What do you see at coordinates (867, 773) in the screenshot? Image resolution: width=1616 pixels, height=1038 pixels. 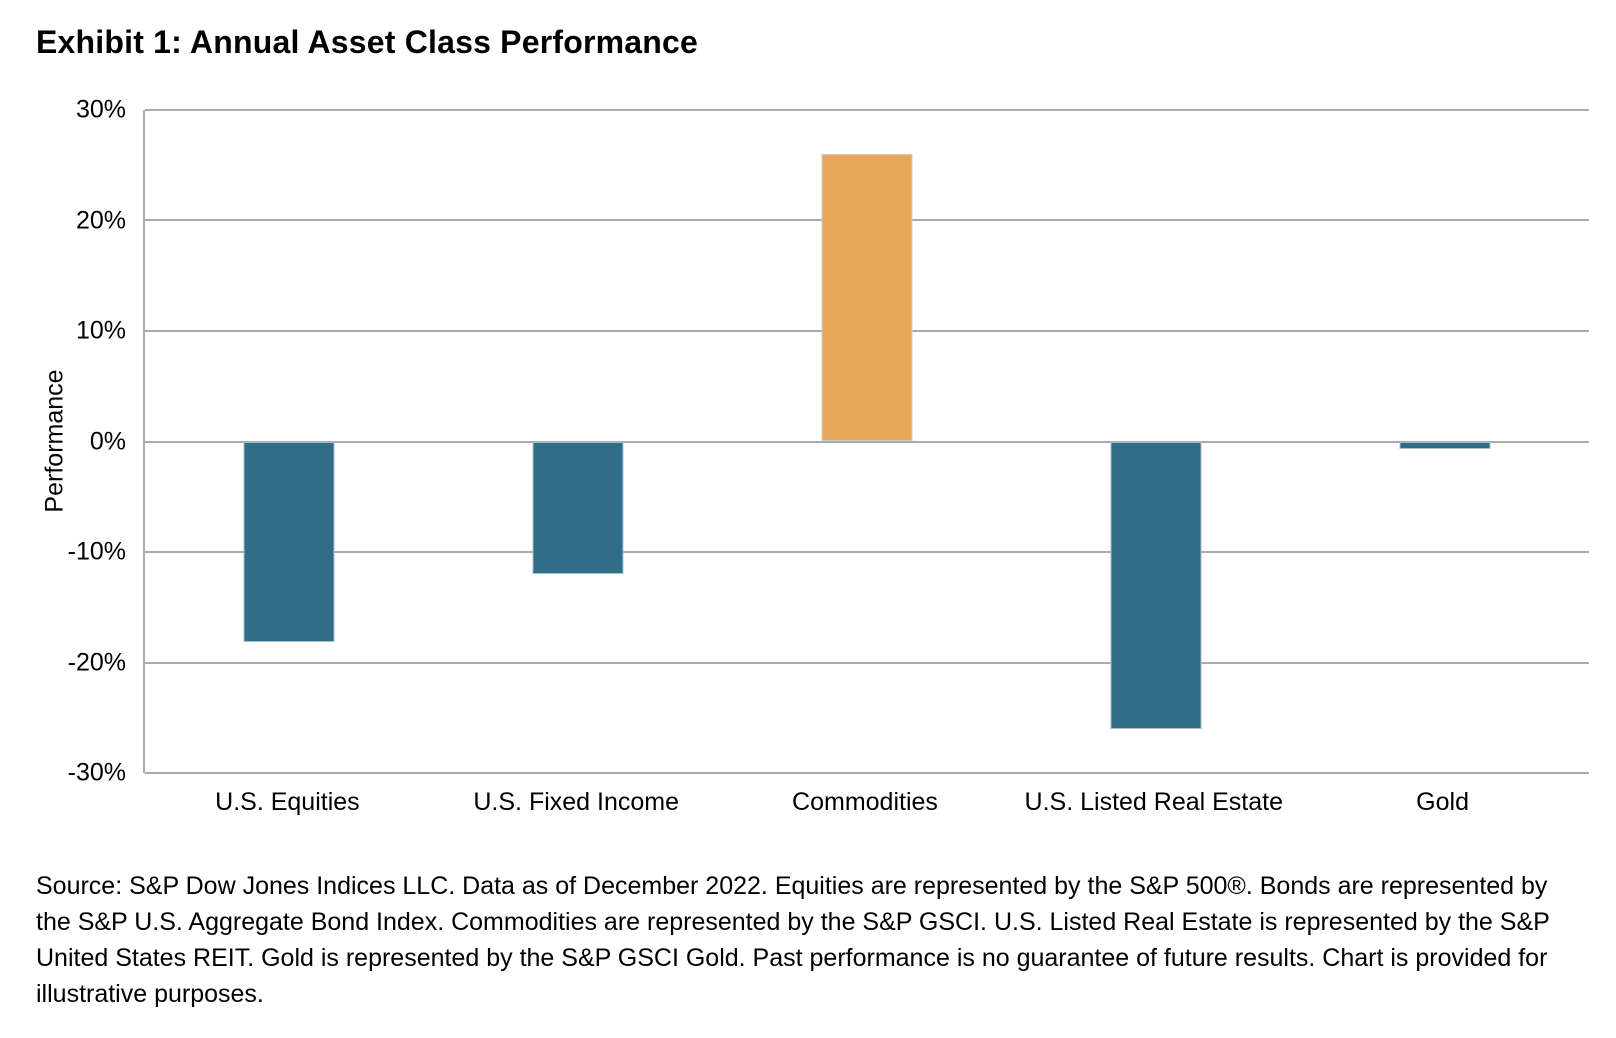 I see `gridline-neg30pct` at bounding box center [867, 773].